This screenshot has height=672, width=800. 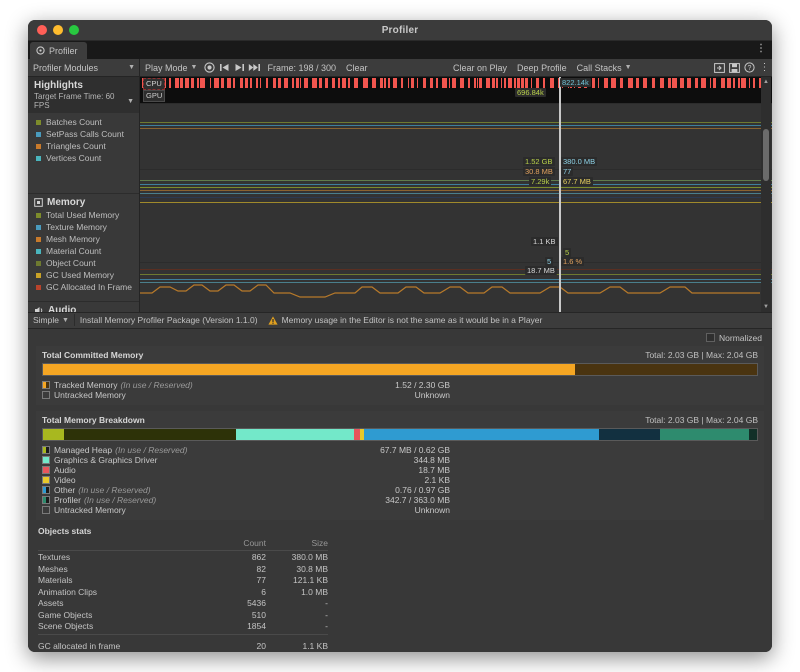 I want to click on divider, so click(x=74, y=320).